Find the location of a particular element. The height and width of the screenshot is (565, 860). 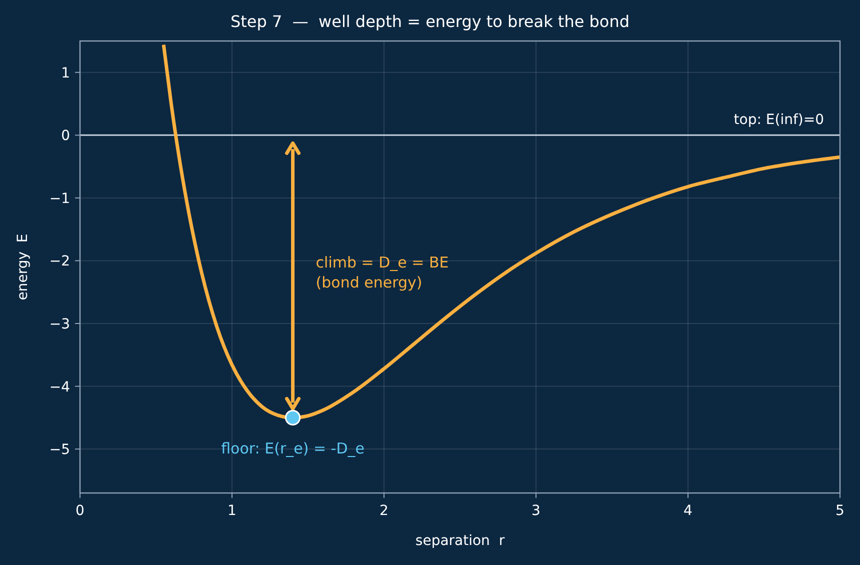

y-tick-label: −1 is located at coordinates (59, 198).